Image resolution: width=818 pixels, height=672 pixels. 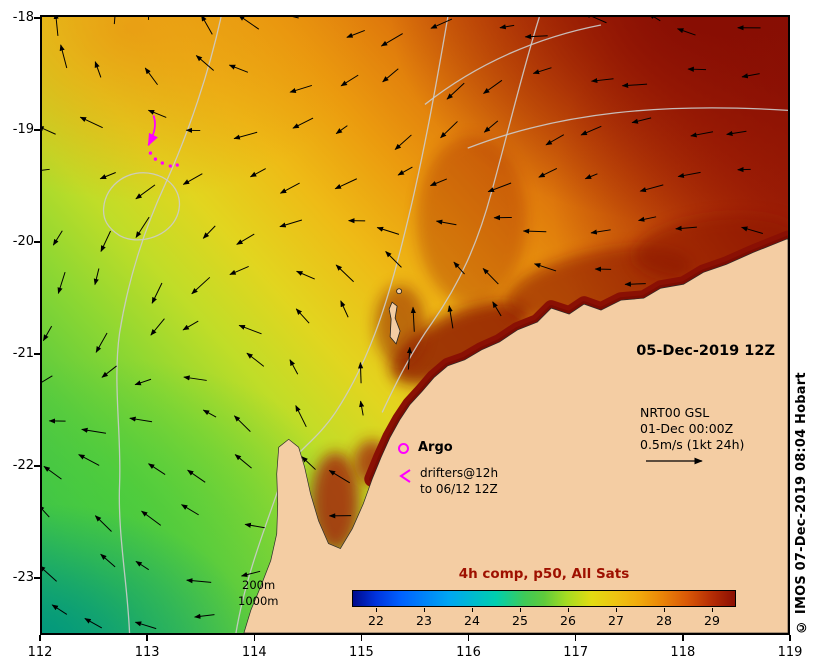 What do you see at coordinates (23, 241) in the screenshot?
I see `y-tick-label: -20` at bounding box center [23, 241].